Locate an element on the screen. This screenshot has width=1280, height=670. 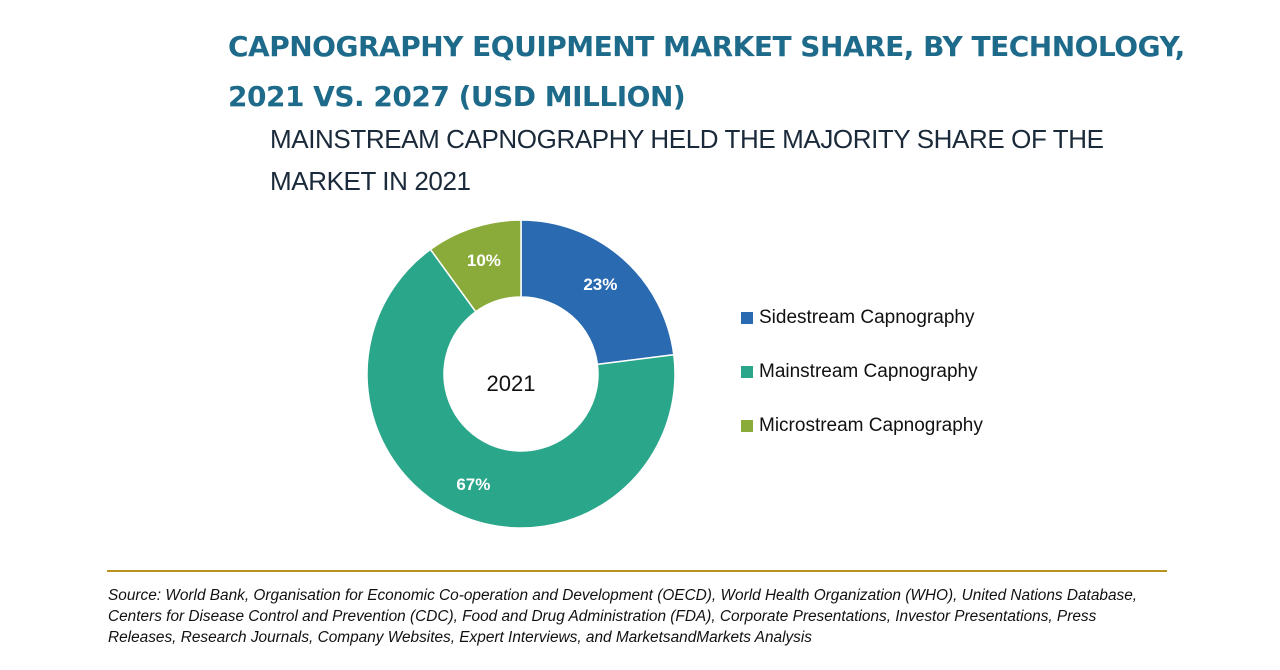
donut-slices is located at coordinates (521, 374).